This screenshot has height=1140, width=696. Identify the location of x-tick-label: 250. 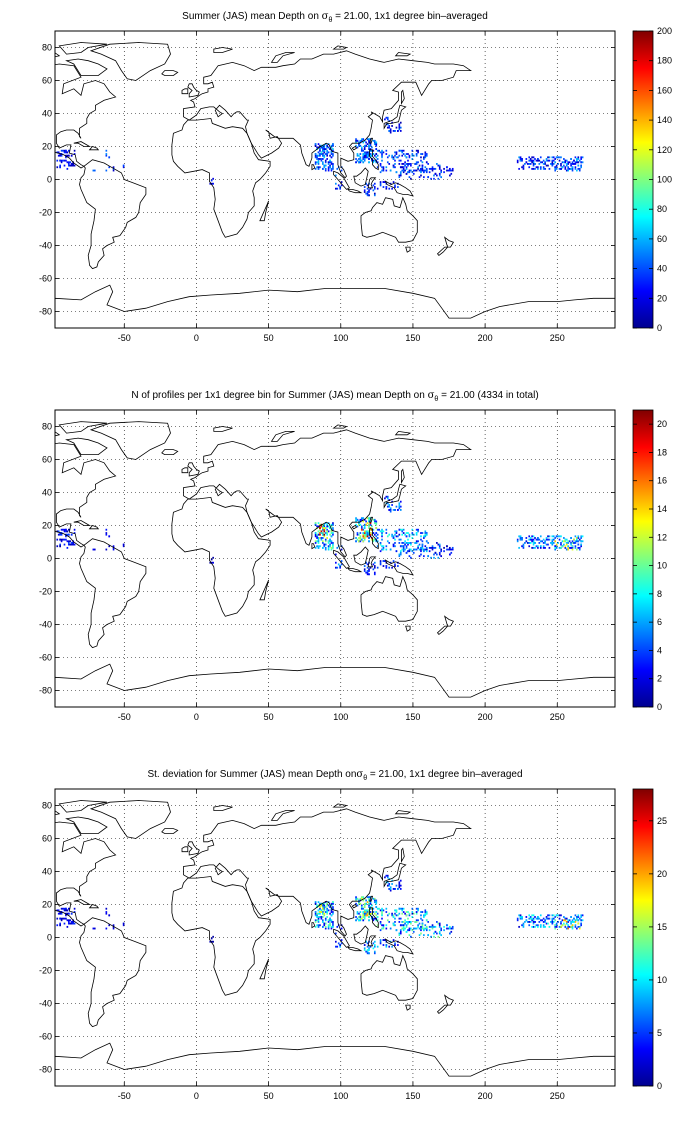
(557, 717).